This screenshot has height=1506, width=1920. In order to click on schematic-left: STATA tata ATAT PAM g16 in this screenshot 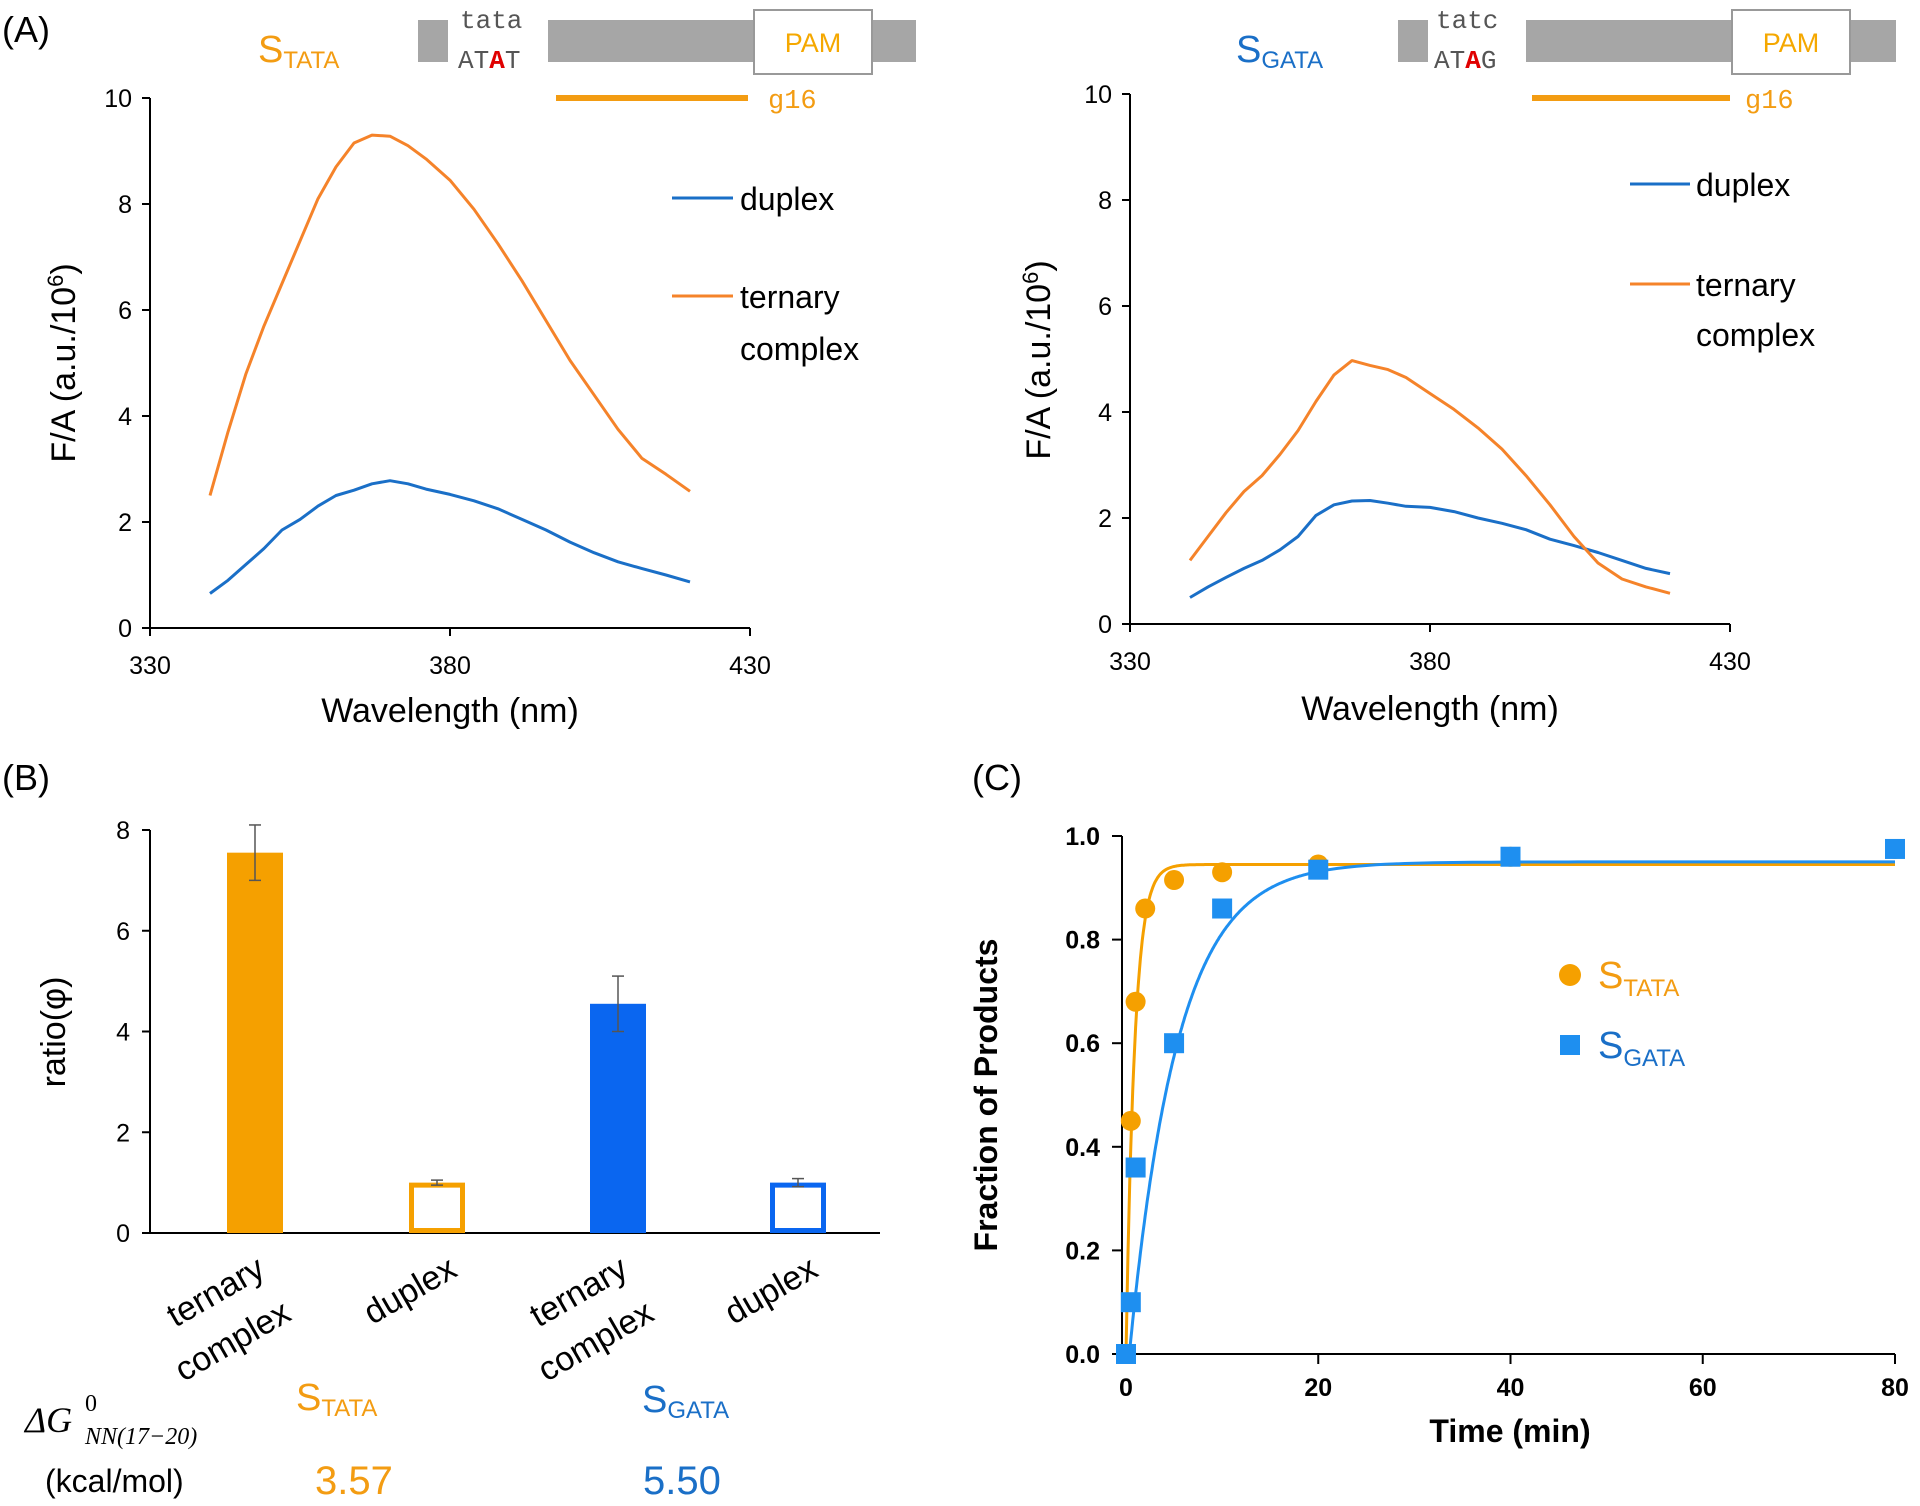, I will do `click(587, 61)`.